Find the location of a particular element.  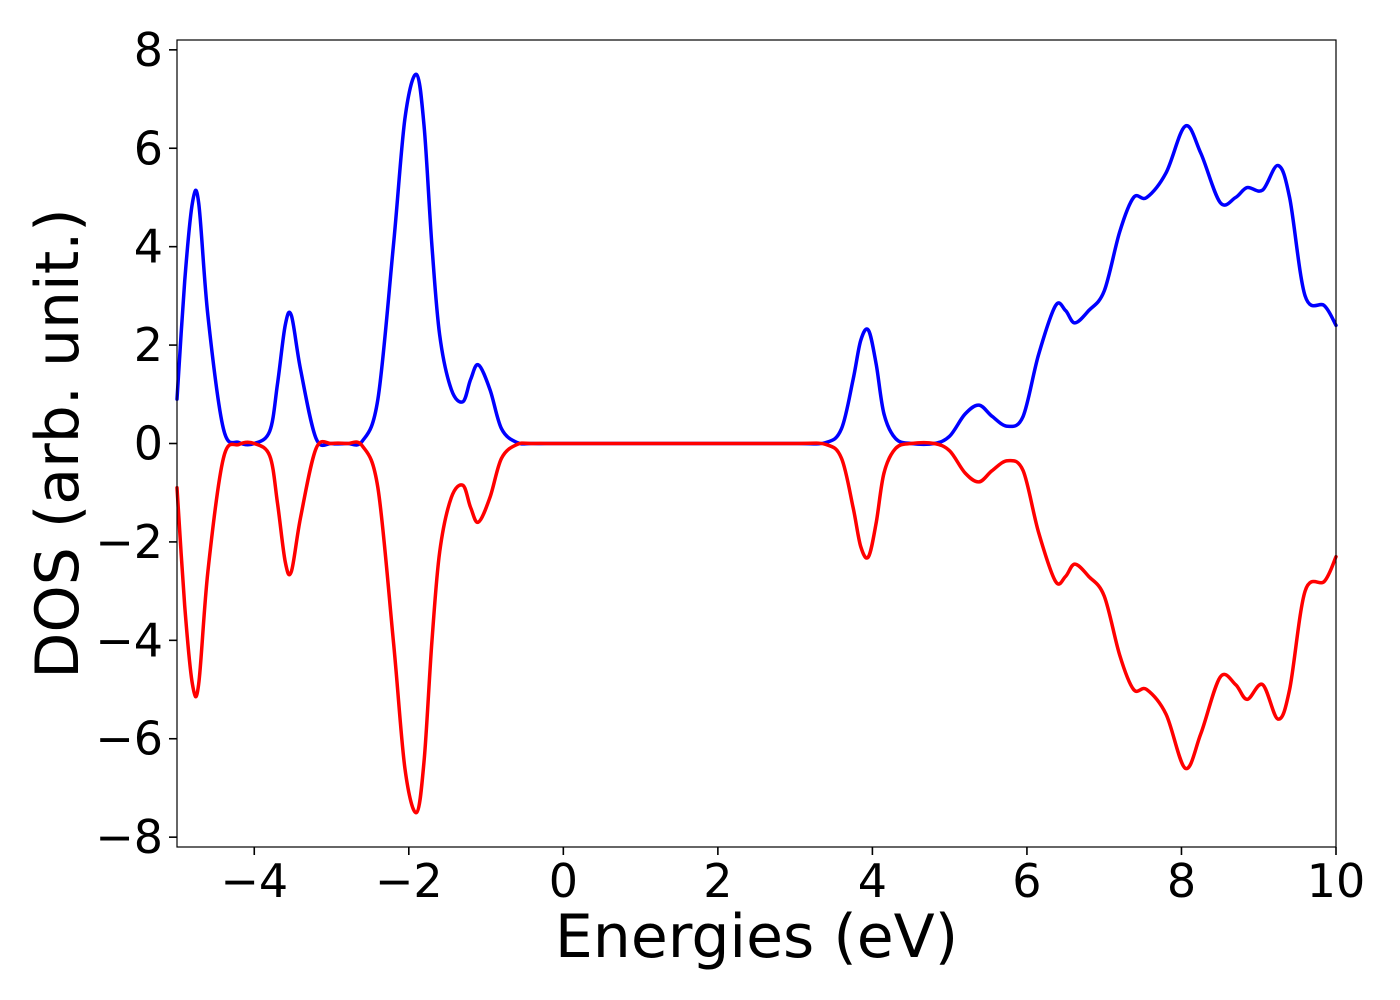

x-tick-label: 10 is located at coordinates (1336, 881).